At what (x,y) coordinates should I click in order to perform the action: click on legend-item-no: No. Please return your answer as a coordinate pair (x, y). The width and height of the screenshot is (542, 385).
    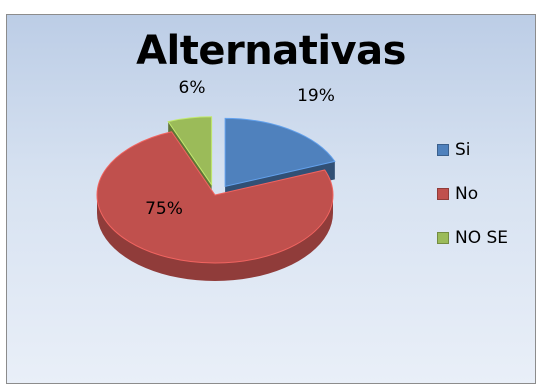
    Looking at the image, I should click on (472, 194).